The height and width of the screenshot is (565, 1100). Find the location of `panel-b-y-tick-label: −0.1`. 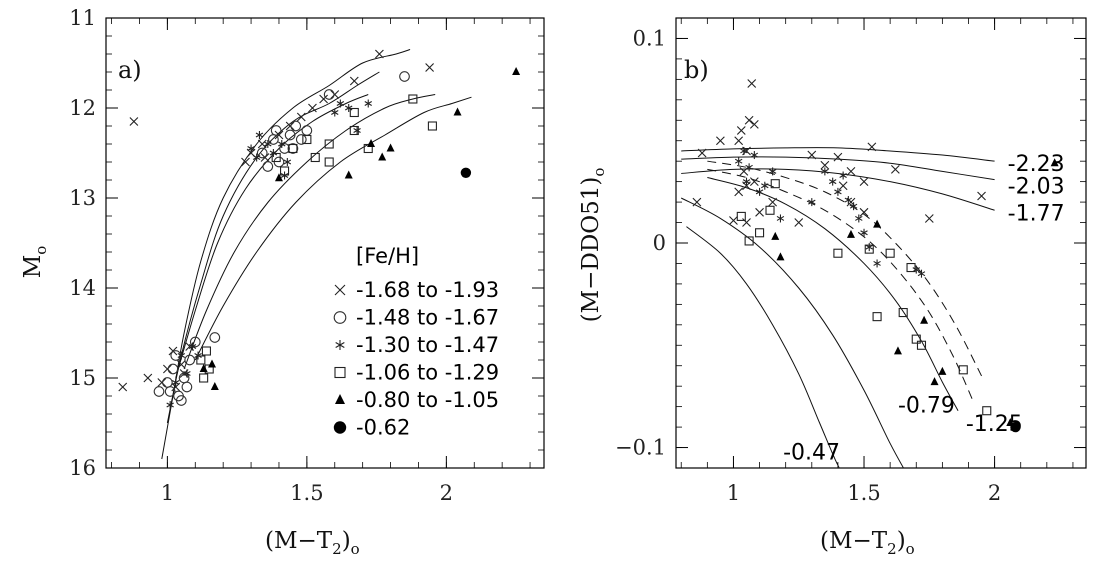

panel-b-y-tick-label: −0.1 is located at coordinates (640, 448).